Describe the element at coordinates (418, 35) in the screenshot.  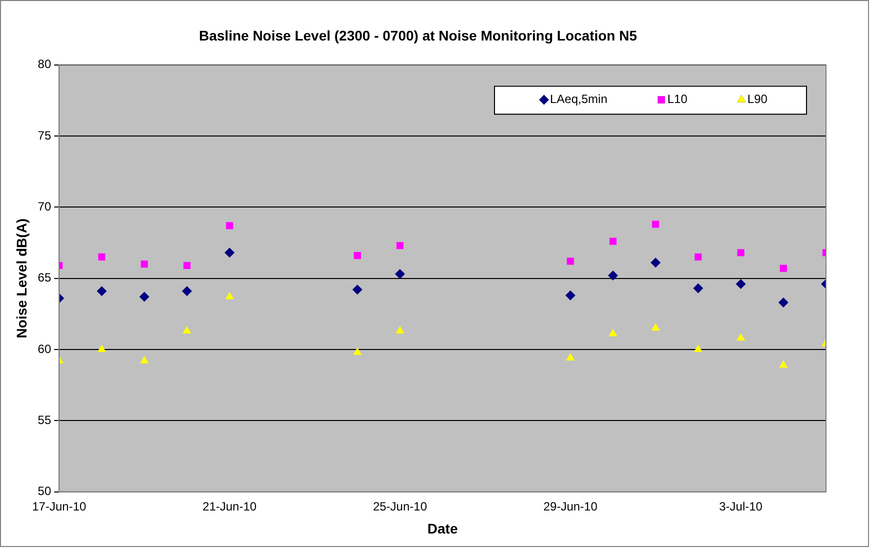
I see `chart-title: Basline Noise Level (2300 - 0700) at Noise Monitoring Location N5` at that location.